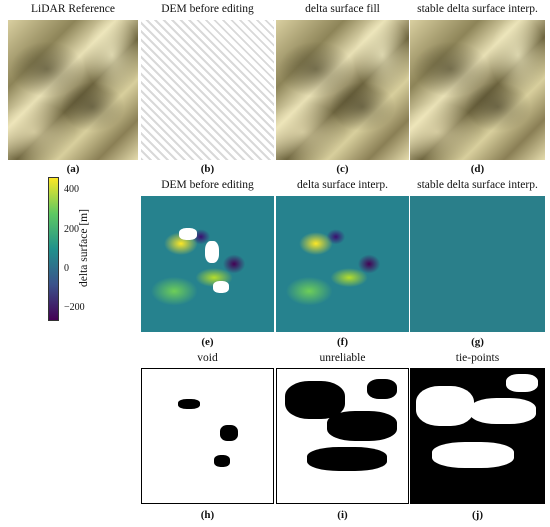  What do you see at coordinates (342, 185) in the screenshot?
I see `title-f: delta surface interp.` at bounding box center [342, 185].